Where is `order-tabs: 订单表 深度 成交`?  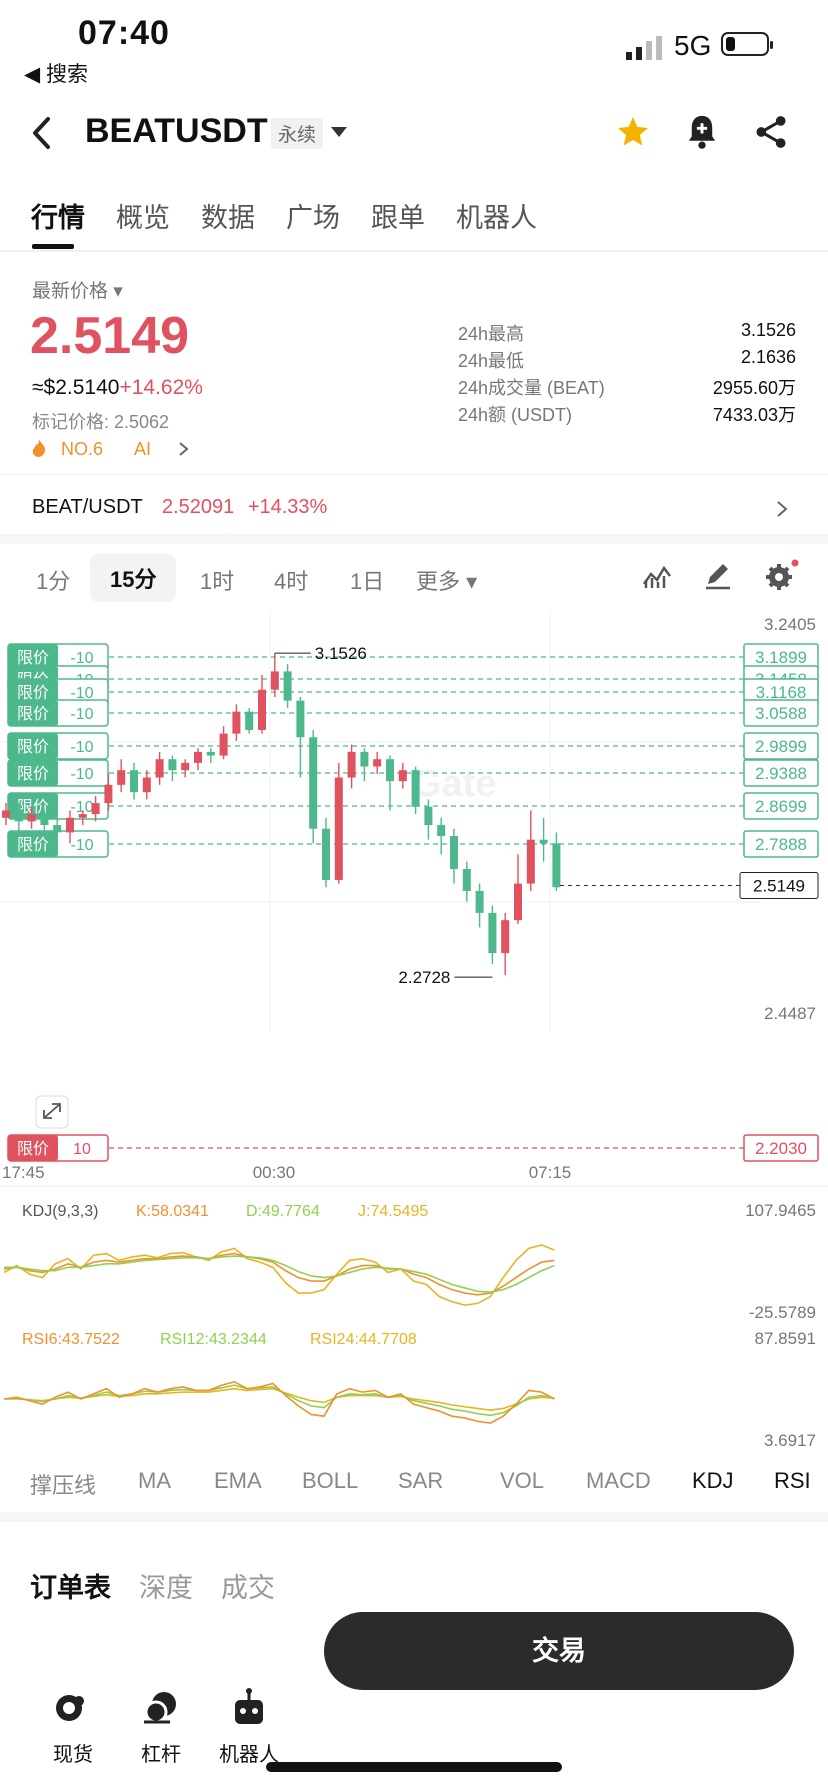
order-tabs: 订单表 深度 成交 is located at coordinates (166, 1585).